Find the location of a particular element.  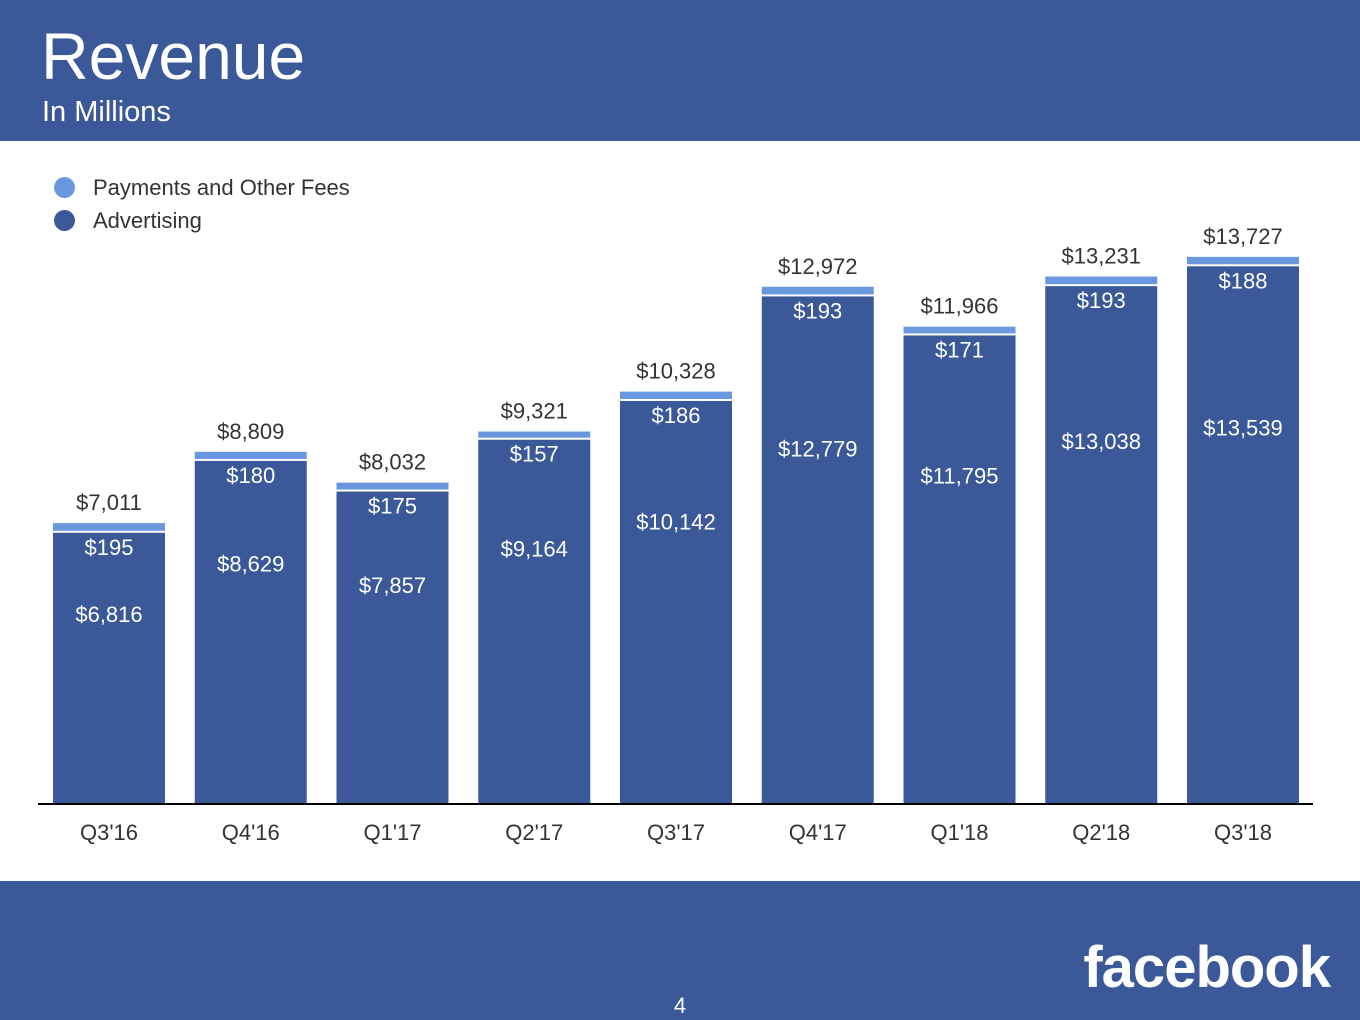

legend-item-payments: Payments and Other Fees is located at coordinates (202, 187).